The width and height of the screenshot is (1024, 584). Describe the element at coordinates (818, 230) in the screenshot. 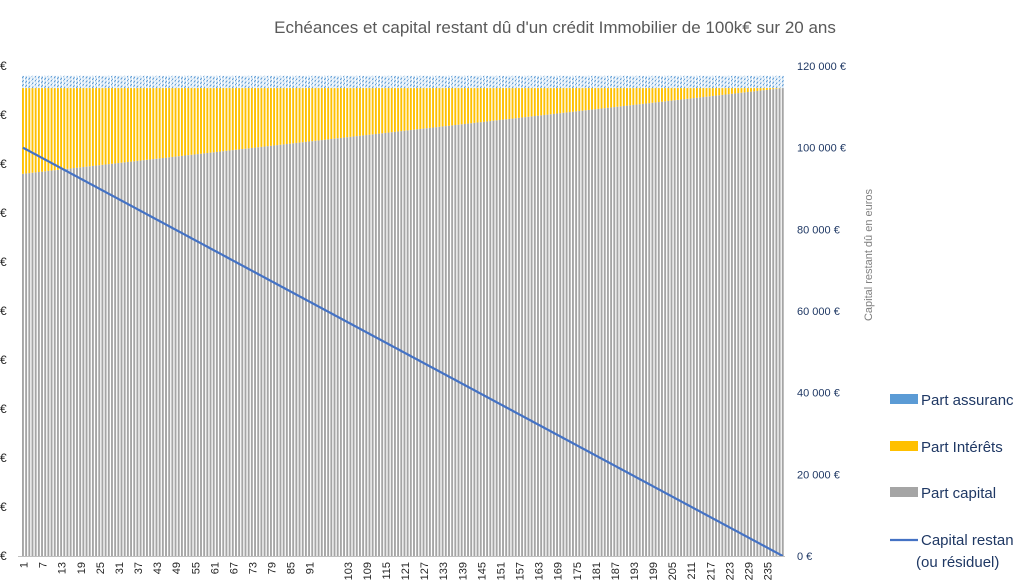

I see `right-axis-tick-label: 80 000 €` at that location.